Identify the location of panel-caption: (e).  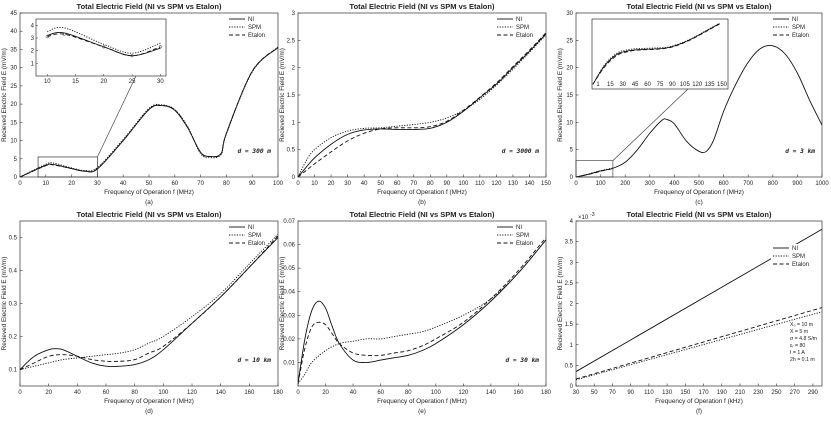
(422, 411).